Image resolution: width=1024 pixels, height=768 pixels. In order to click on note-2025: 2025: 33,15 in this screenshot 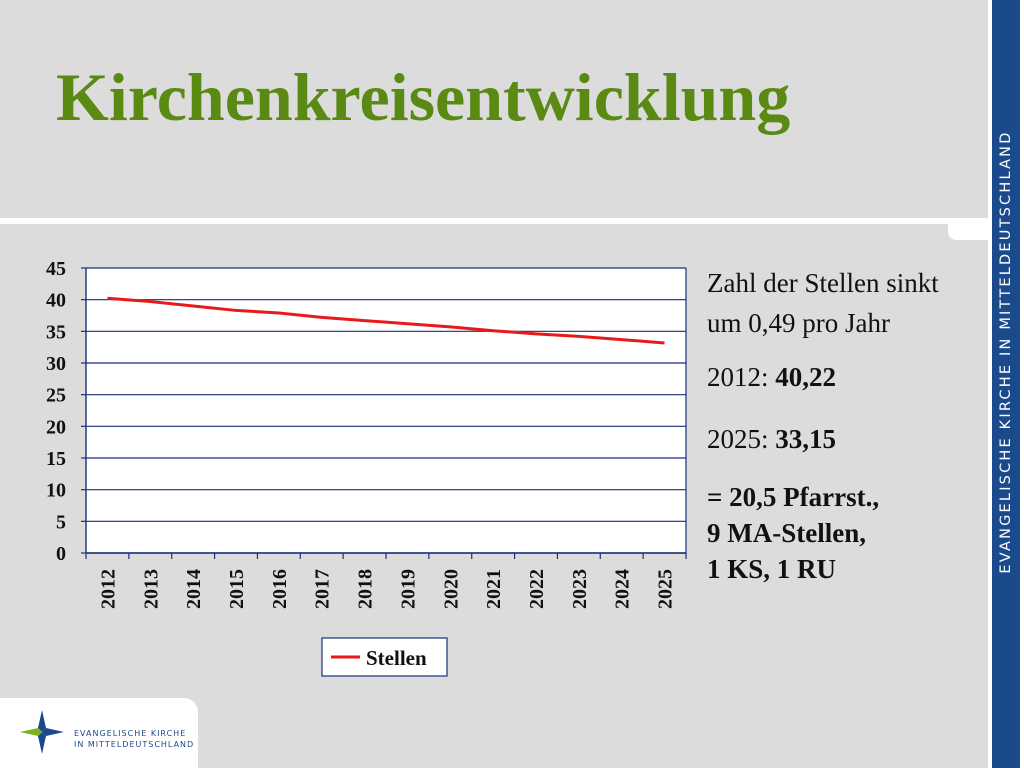, I will do `click(837, 439)`.